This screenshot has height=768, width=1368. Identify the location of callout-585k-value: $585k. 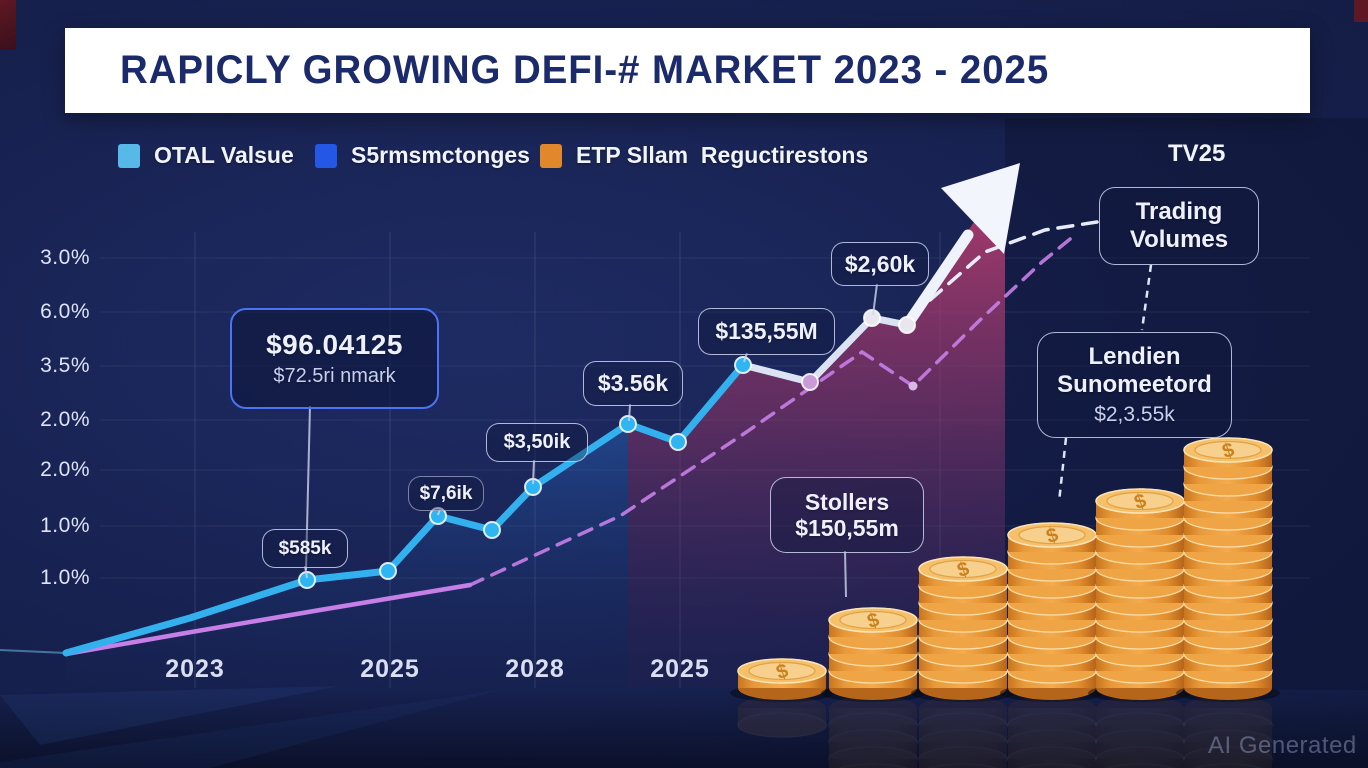
(305, 548).